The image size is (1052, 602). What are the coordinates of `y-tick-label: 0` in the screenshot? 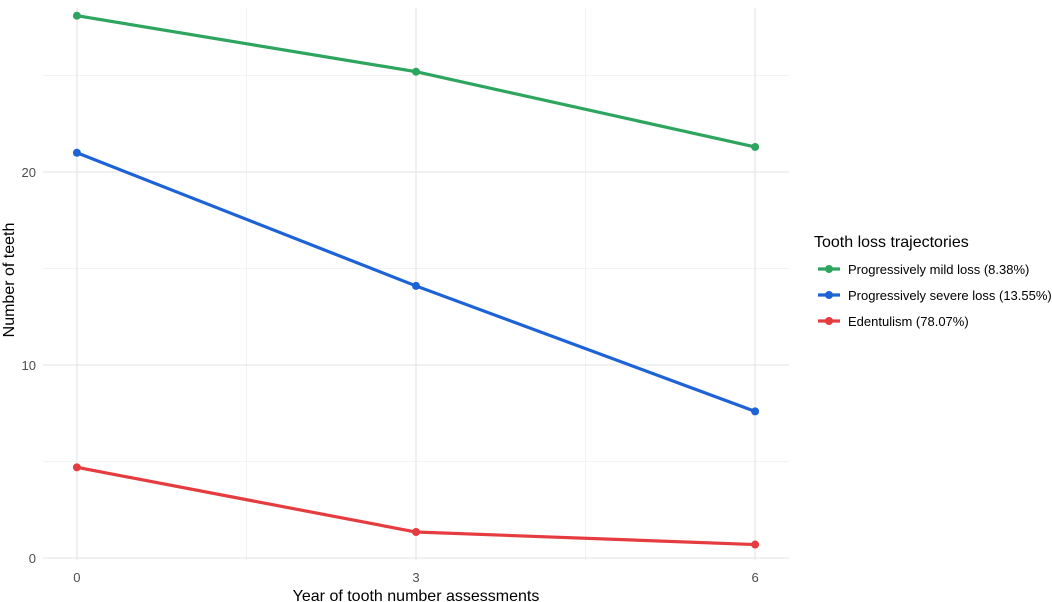 It's located at (32, 558).